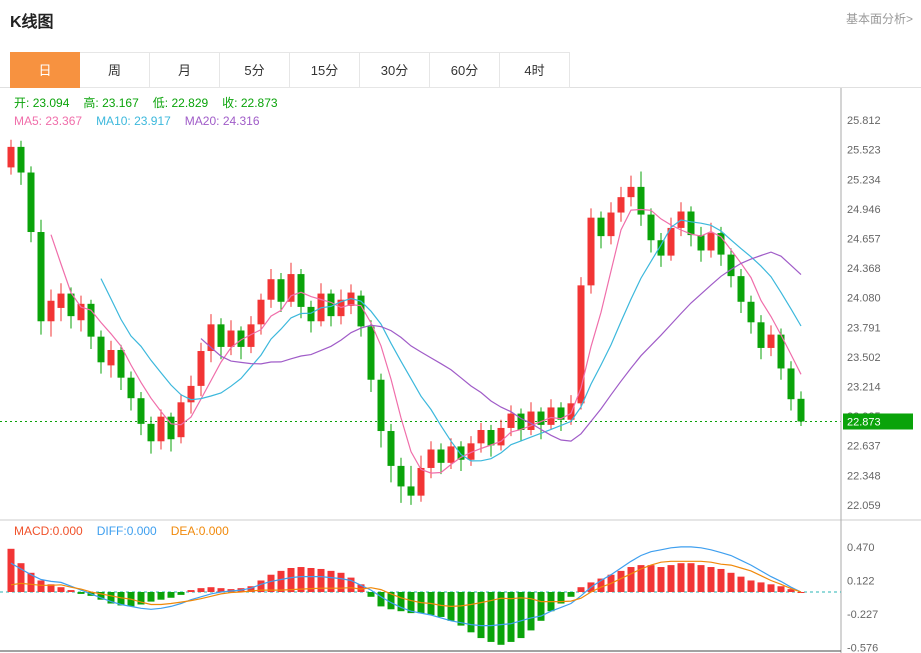  I want to click on macd-axis-label: 0.122, so click(861, 581).